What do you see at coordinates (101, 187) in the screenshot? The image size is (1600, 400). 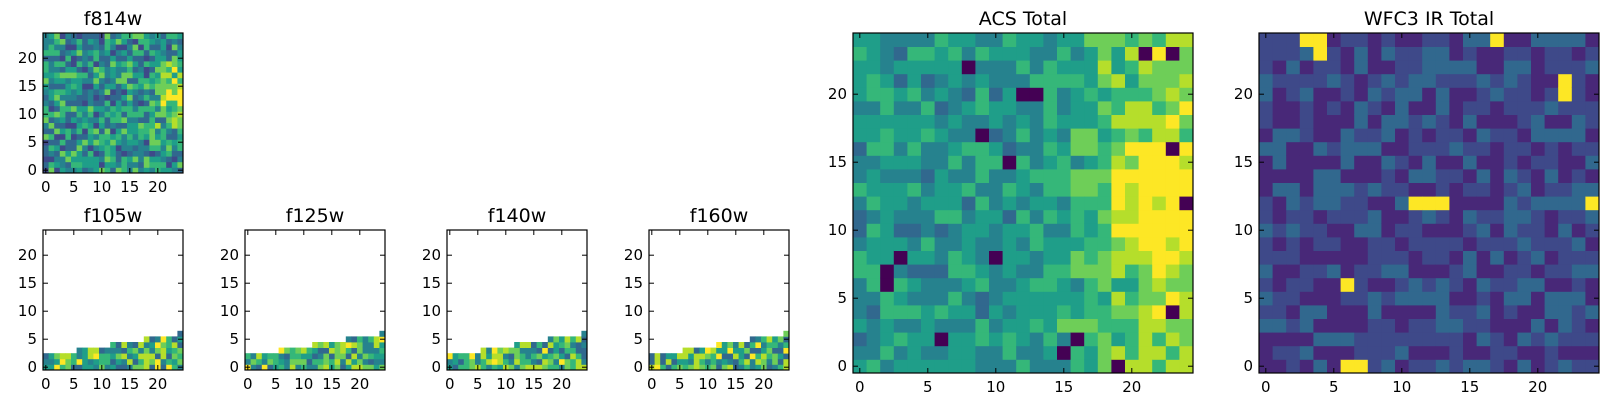 I see `x-tick-label: 10` at bounding box center [101, 187].